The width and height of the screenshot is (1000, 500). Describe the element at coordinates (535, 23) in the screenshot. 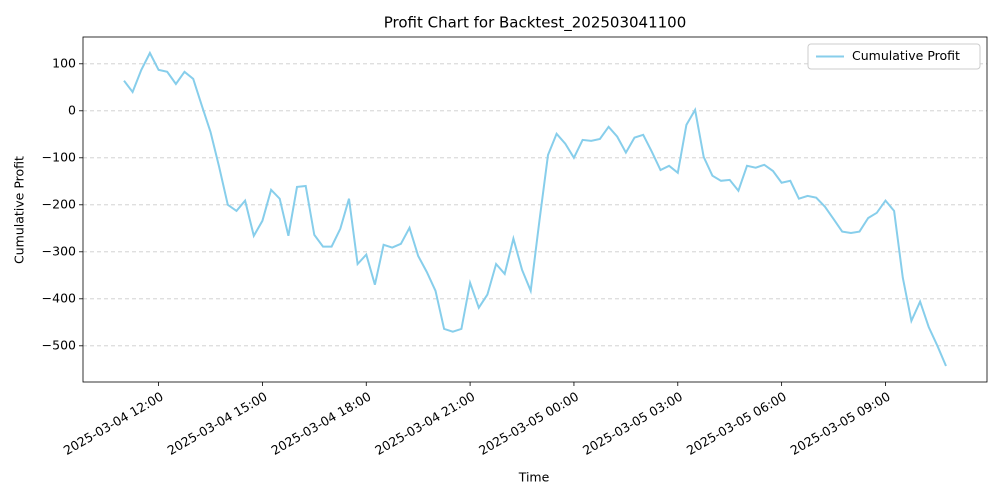

I see `chart-title: Profit Chart for Backtest_202503041100` at that location.